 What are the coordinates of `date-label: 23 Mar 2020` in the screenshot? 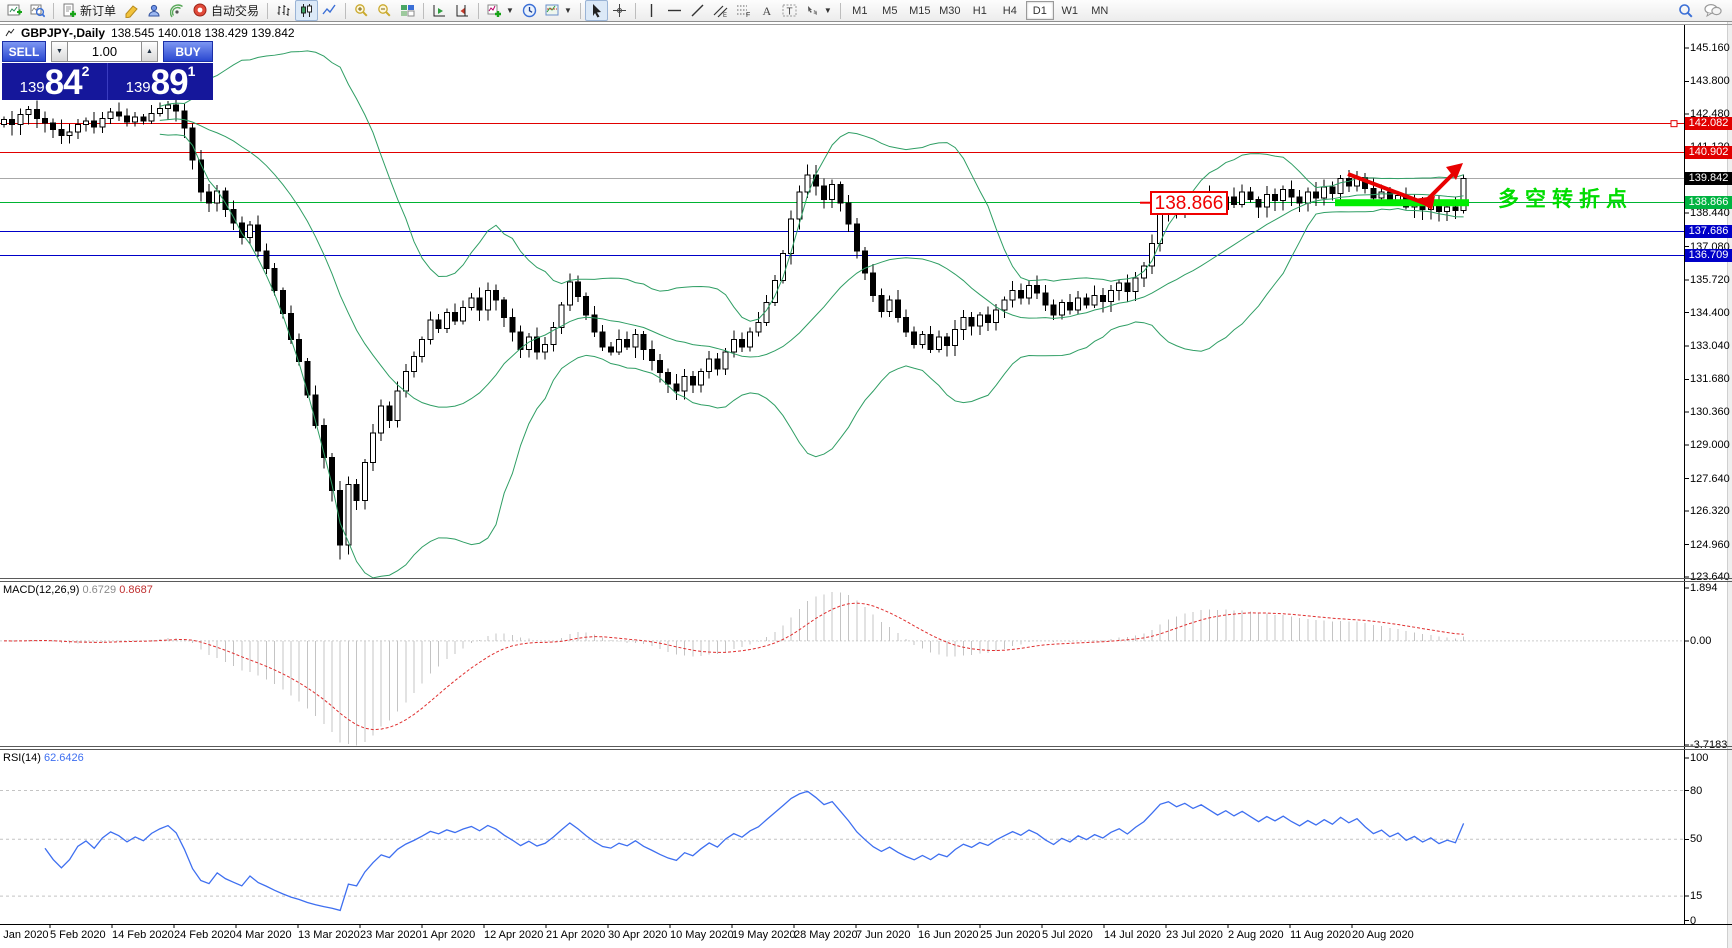 It's located at (391, 935).